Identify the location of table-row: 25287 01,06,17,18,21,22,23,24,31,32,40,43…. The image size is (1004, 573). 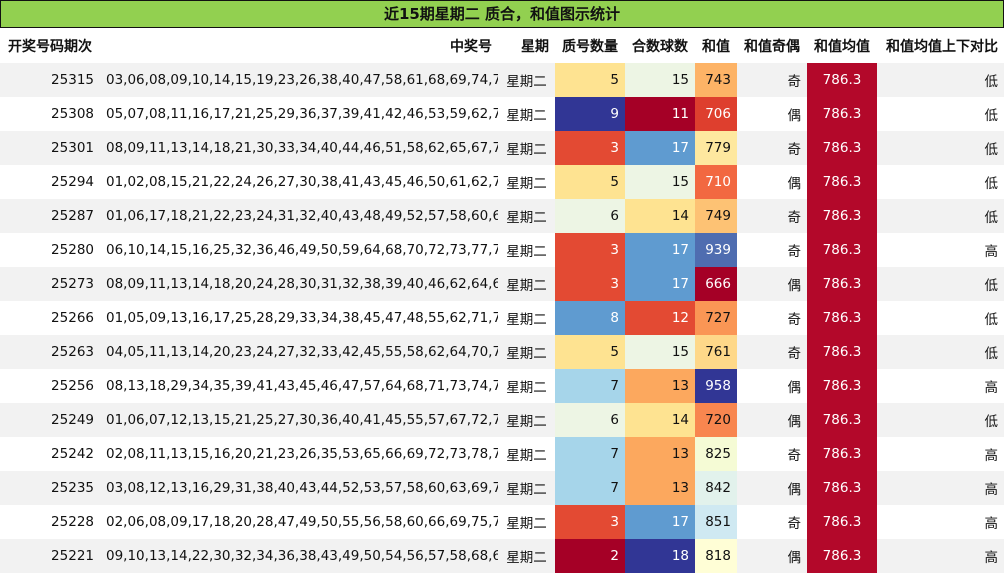
(502, 216).